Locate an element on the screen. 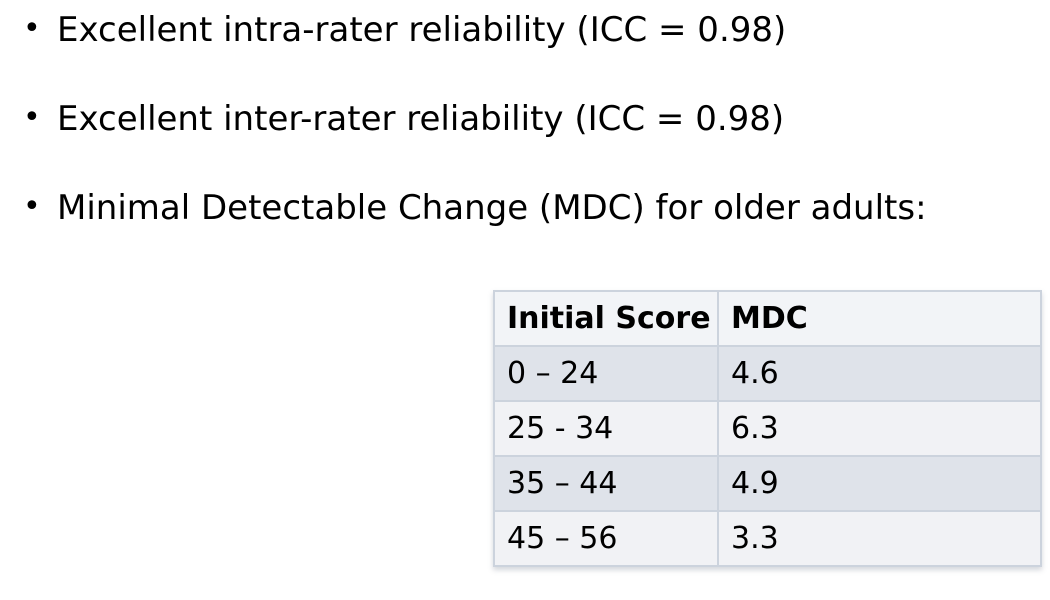 The width and height of the screenshot is (1050, 600). table-header-mdc: MDC is located at coordinates (879, 318).